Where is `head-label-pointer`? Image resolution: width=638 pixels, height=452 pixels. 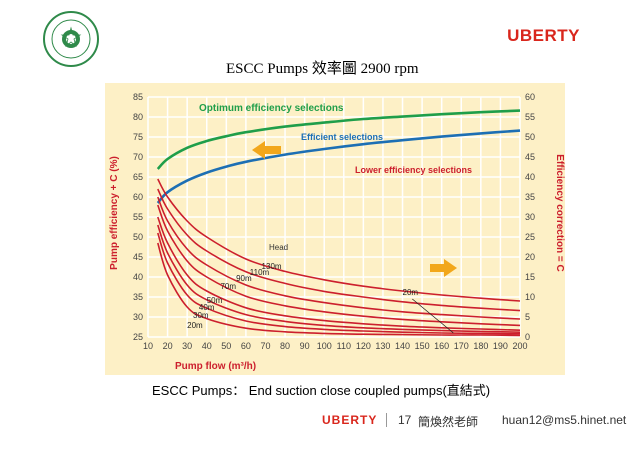
head-label-pointer is located at coordinates (433, 316).